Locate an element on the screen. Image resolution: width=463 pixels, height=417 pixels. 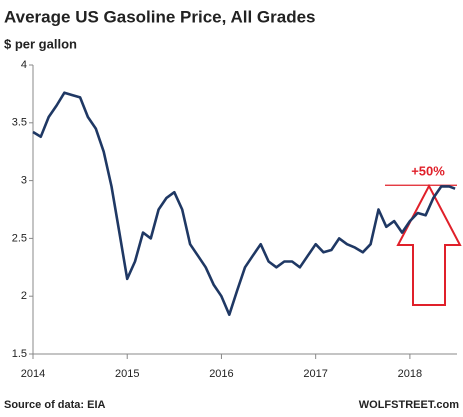
y-tick-label: 3.5 is located at coordinates (19, 123).